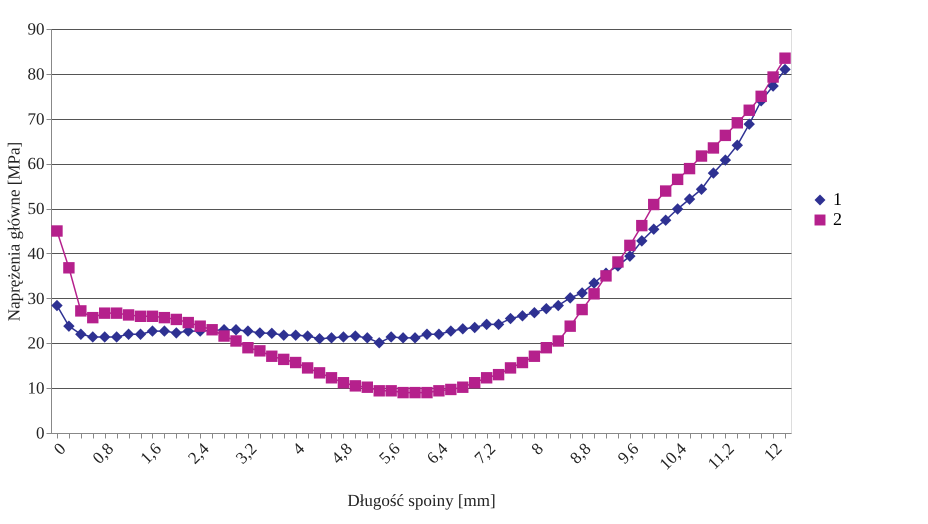 This screenshot has height=524, width=928. I want to click on x-tick-label: 4, so click(298, 448).